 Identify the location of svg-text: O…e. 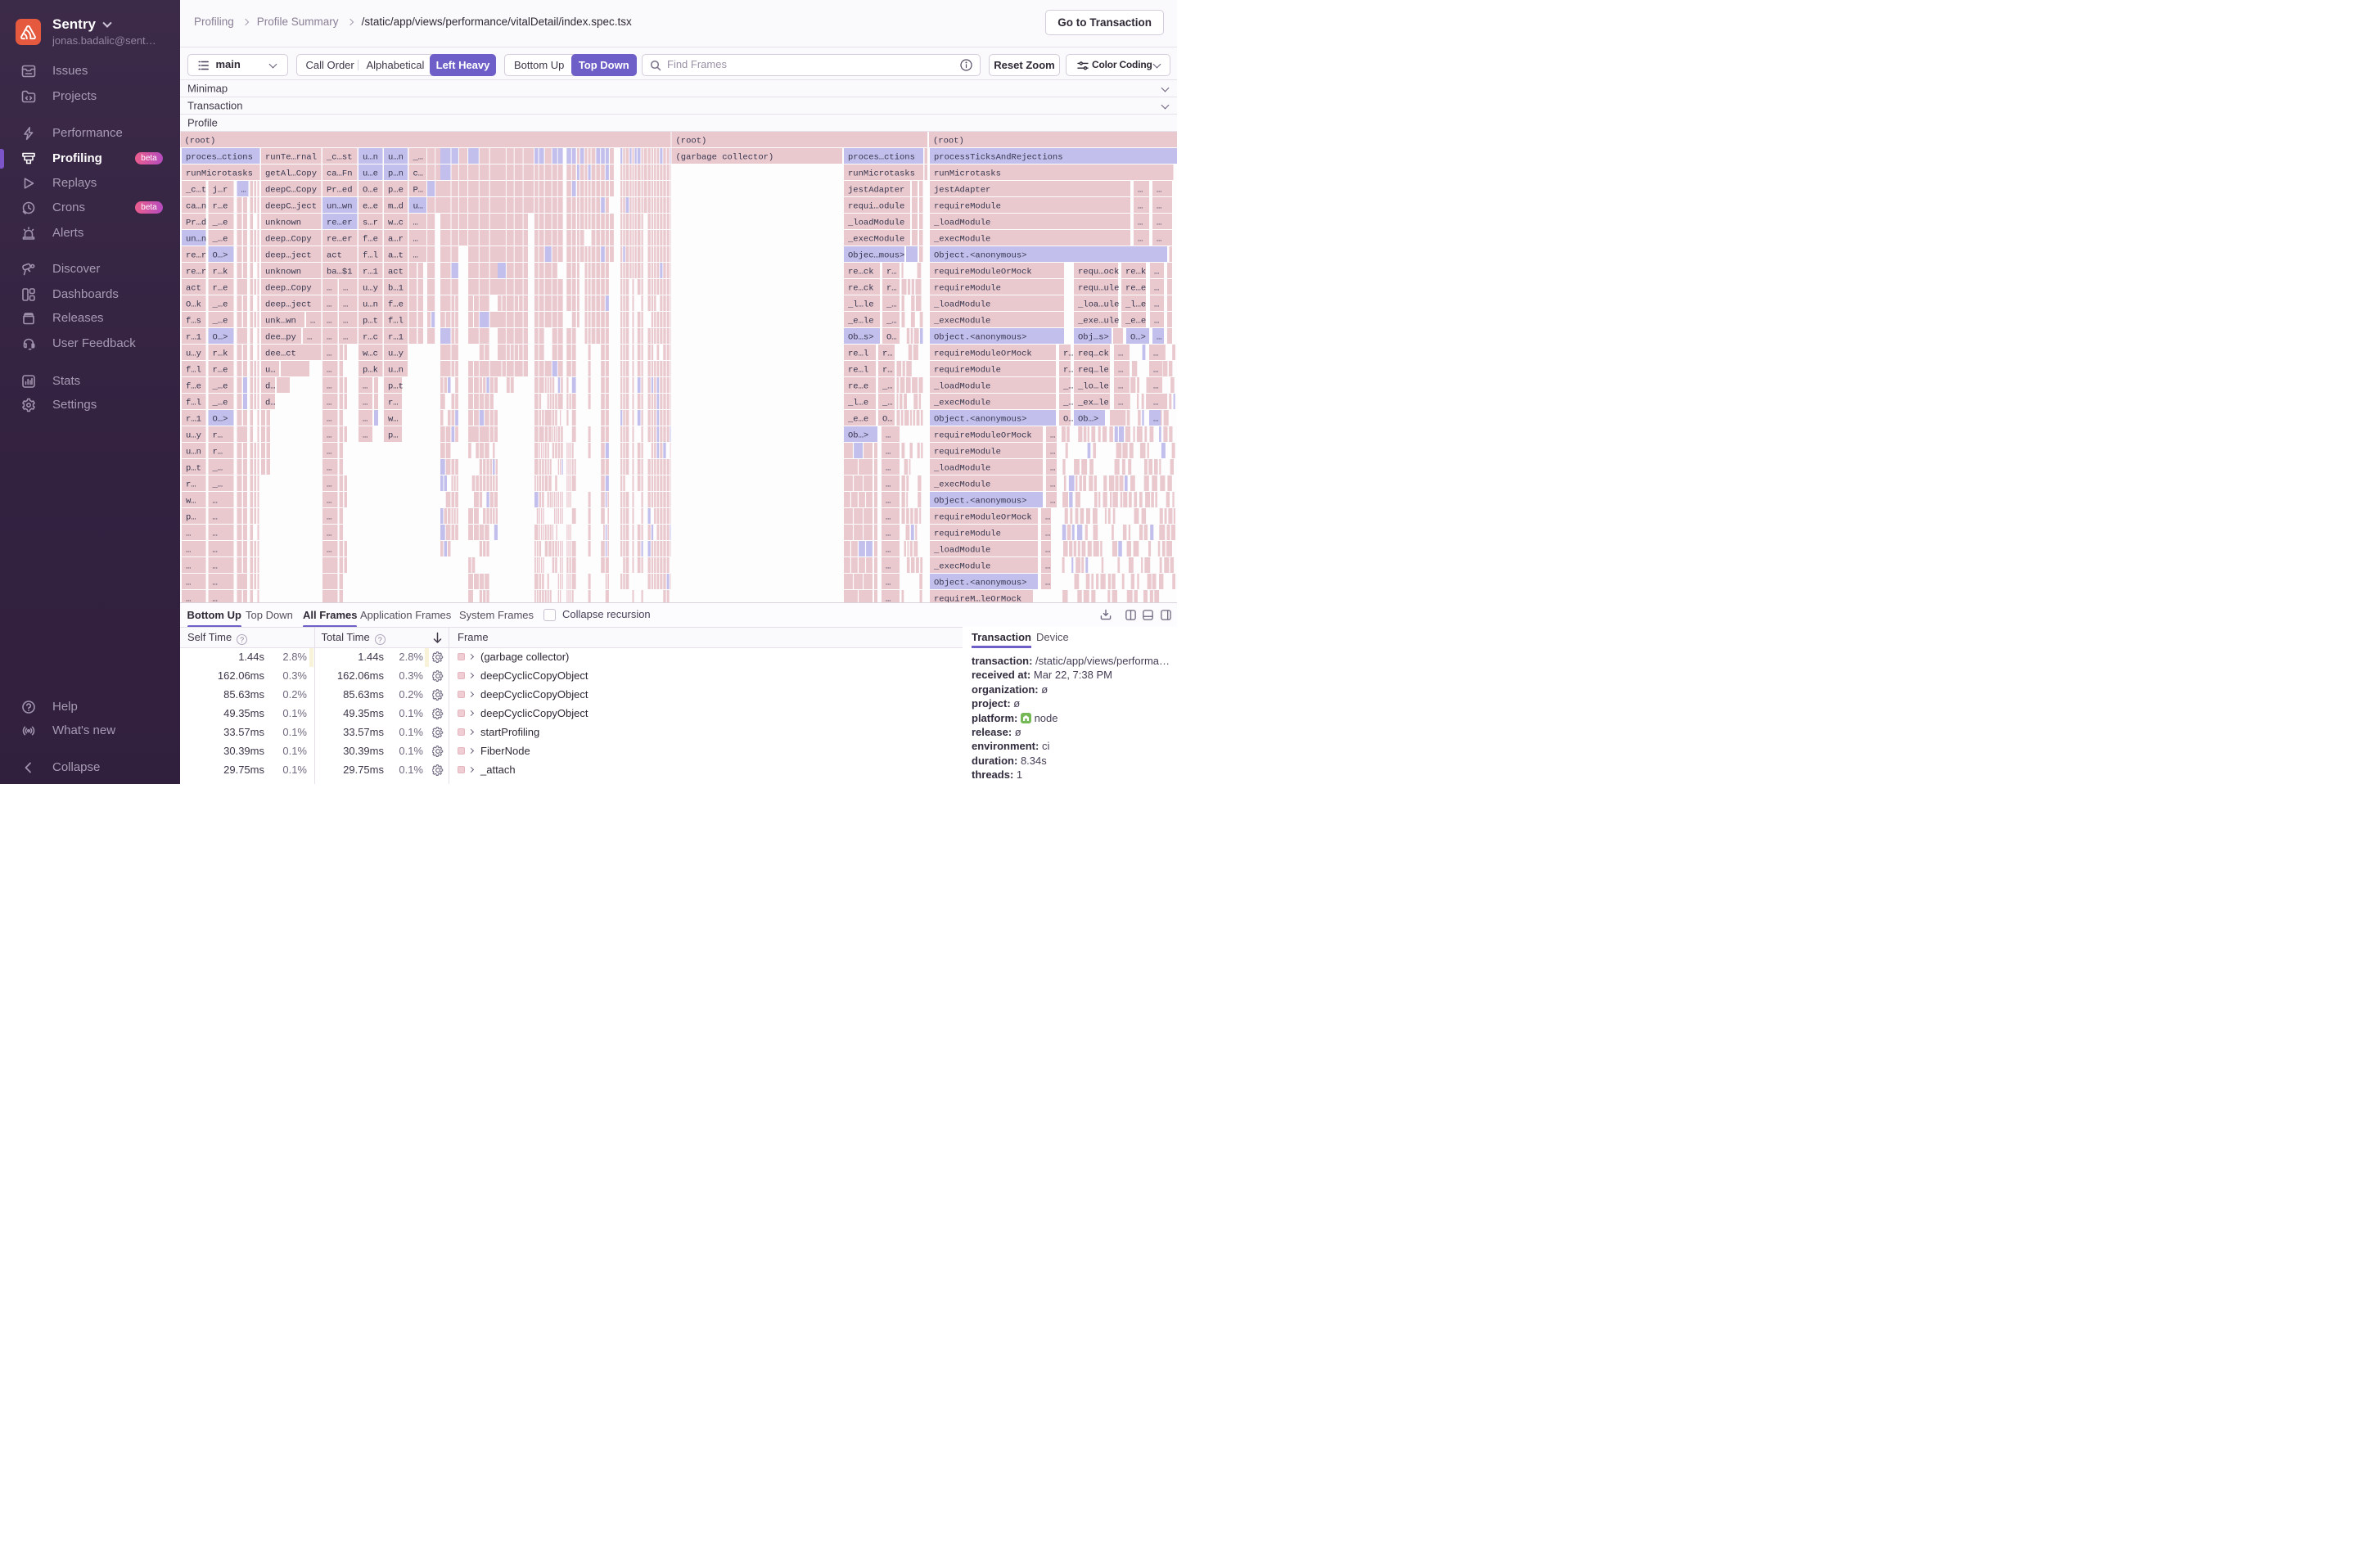
(370, 190).